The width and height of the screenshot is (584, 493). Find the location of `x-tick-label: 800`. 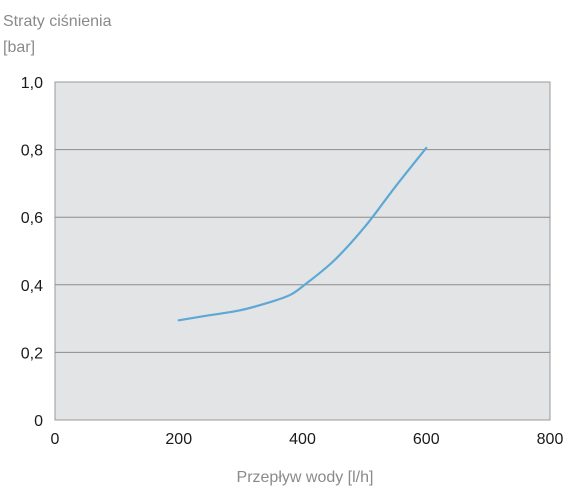

x-tick-label: 800 is located at coordinates (550, 439).